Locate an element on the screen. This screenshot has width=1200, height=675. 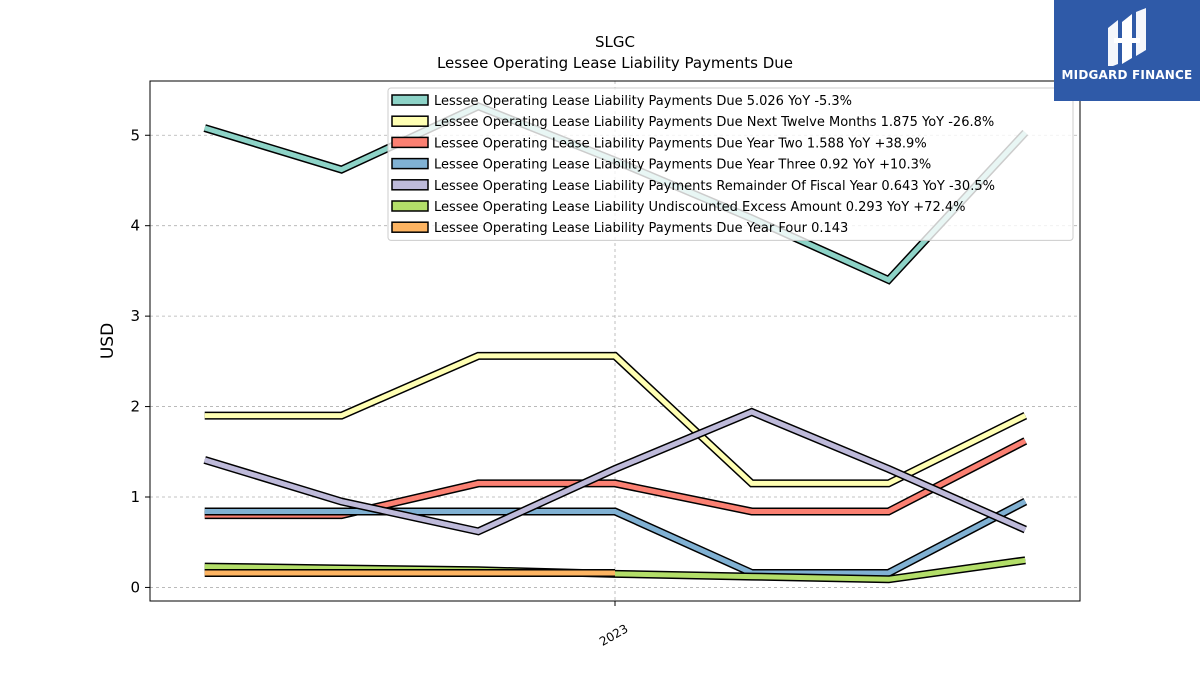
logo-mark-icon is located at coordinates (1127, 37).